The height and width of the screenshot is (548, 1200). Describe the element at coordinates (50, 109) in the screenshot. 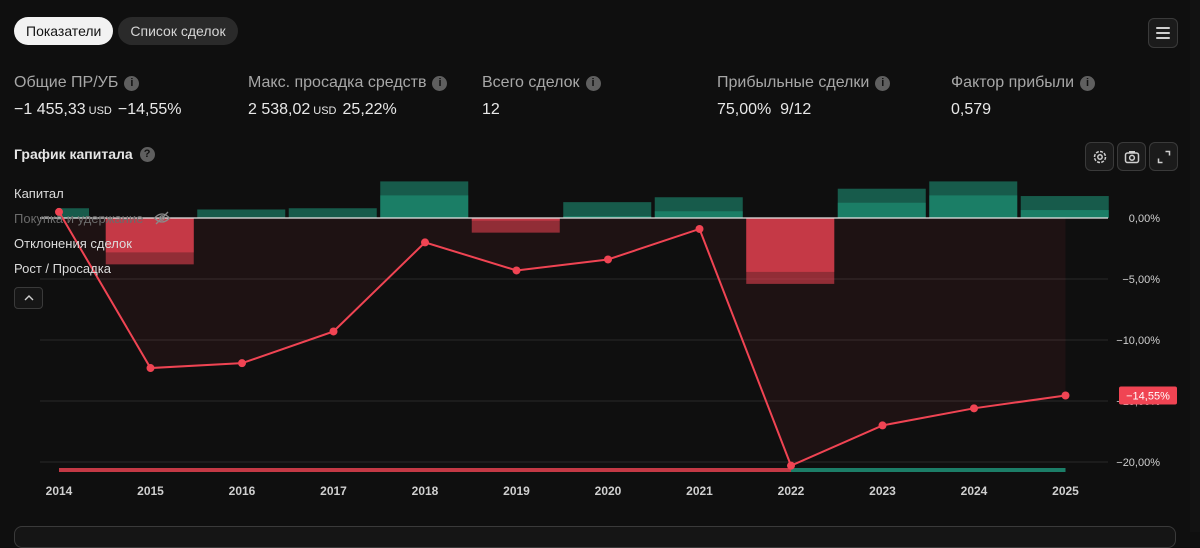

I see `net-pnl-value: −1 455,33` at that location.